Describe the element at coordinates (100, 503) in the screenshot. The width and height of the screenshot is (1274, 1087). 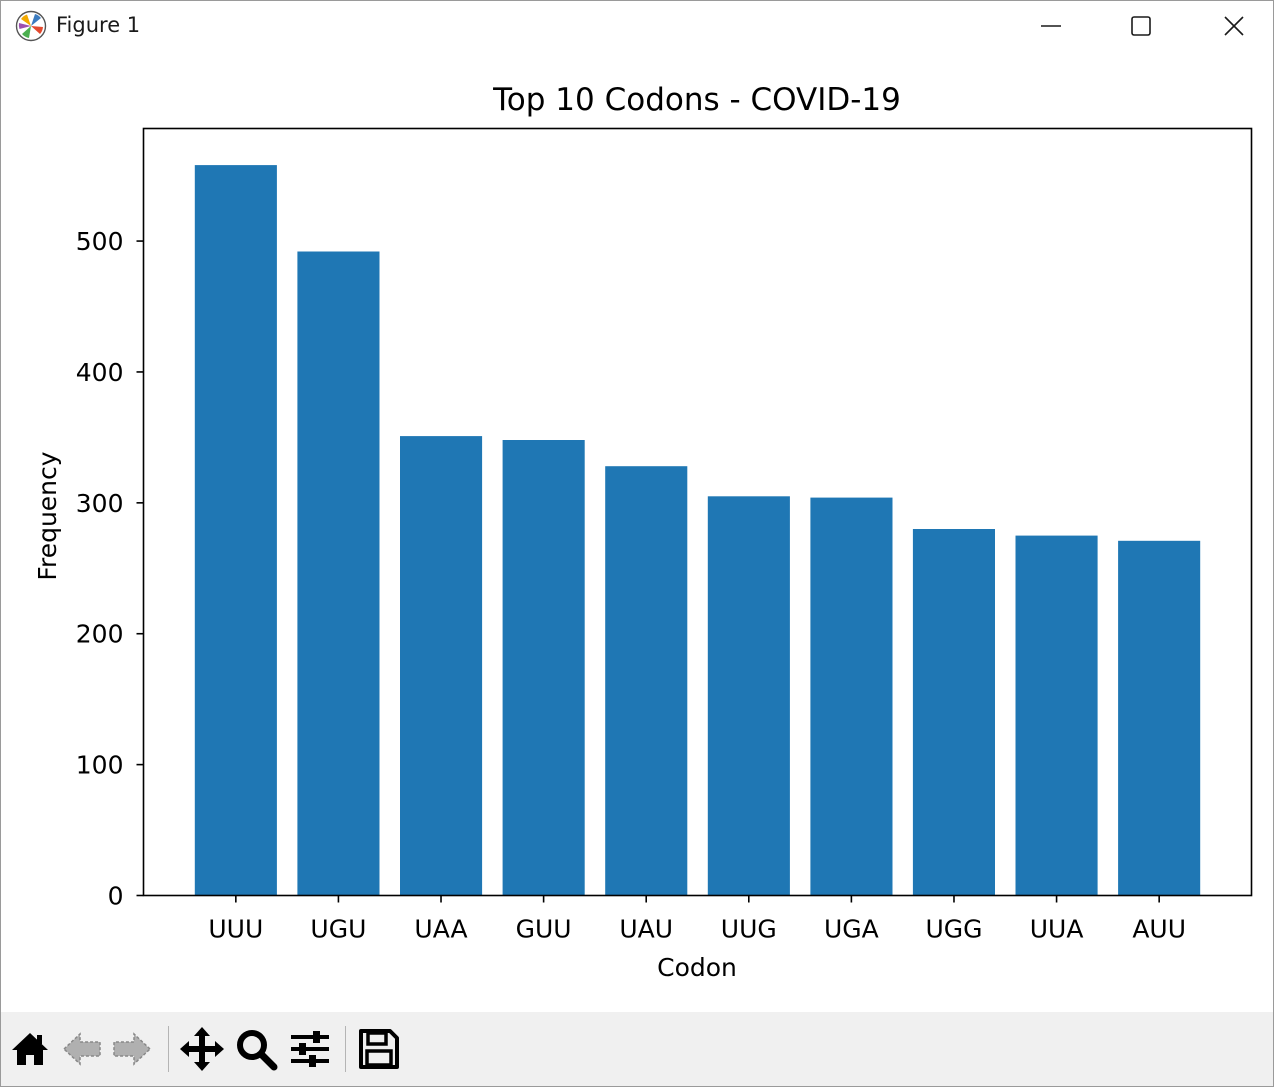
I see `y-tick-label: 300` at that location.